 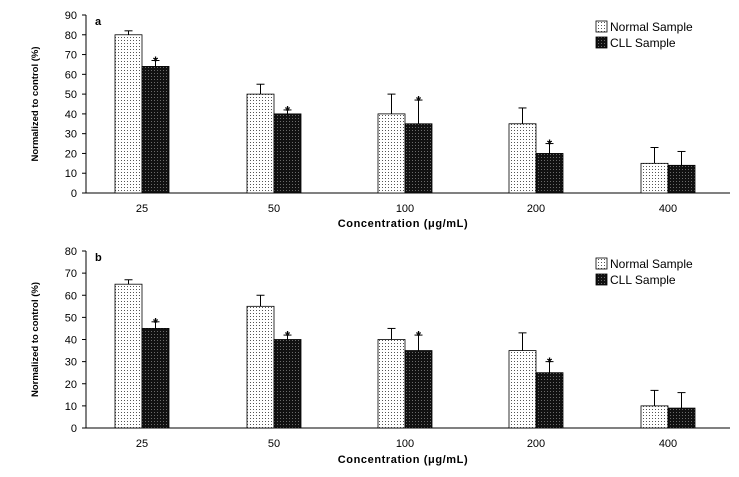 I want to click on panel-letter: b, so click(x=98, y=258).